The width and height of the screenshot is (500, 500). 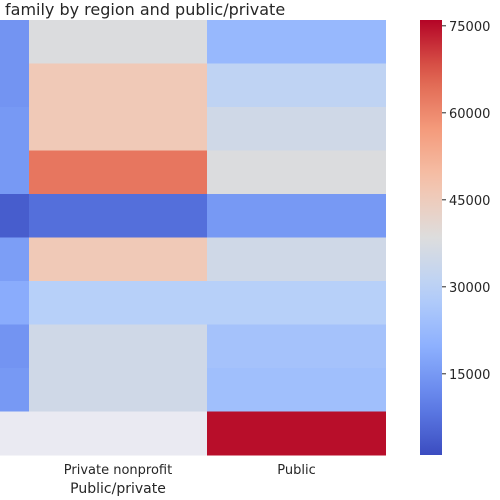 I want to click on x-tick-labels: Private nonprofit Public, so click(x=190, y=470).